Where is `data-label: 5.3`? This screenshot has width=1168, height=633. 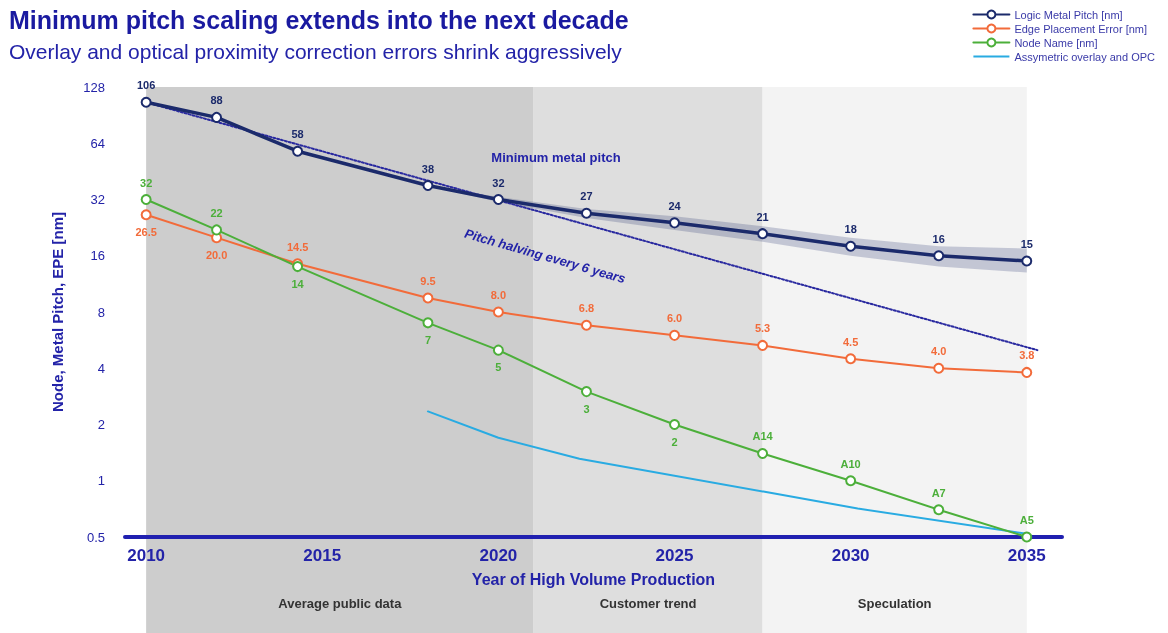 data-label: 5.3 is located at coordinates (762, 328).